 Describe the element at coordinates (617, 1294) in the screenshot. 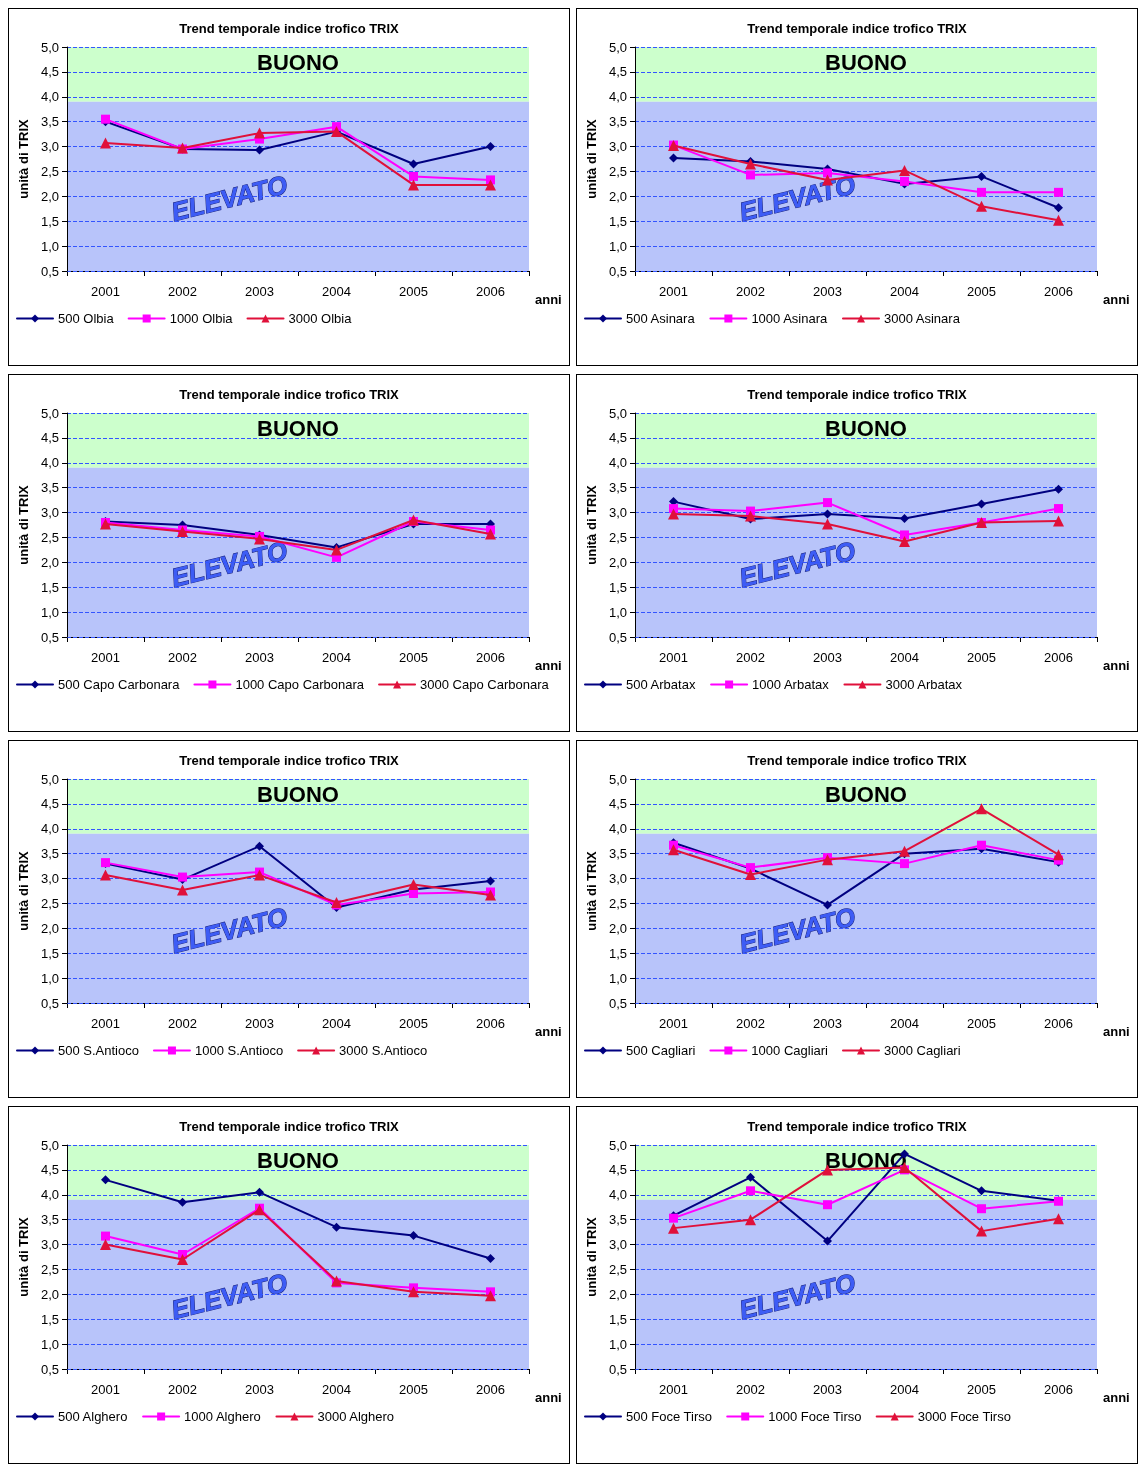

I see `y-tick-label: 2,0` at that location.